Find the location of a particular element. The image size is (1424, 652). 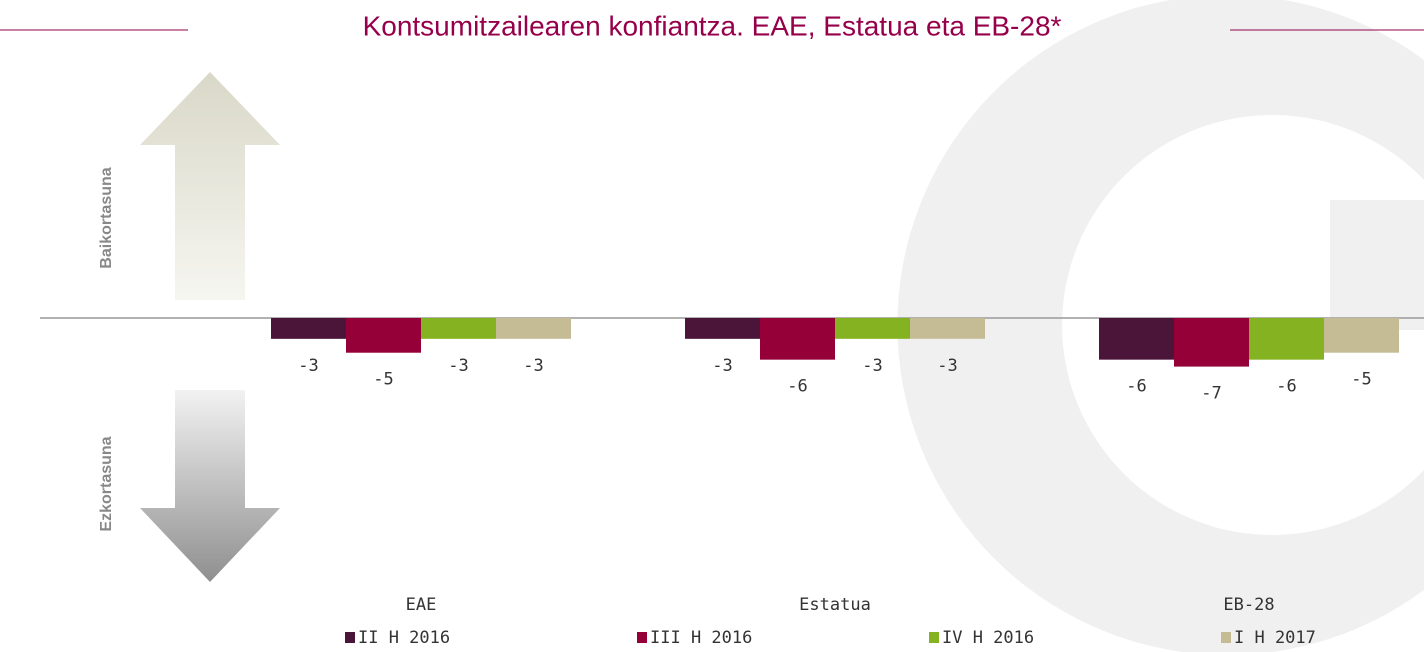

annotation: Baikortasuna is located at coordinates (106, 217).